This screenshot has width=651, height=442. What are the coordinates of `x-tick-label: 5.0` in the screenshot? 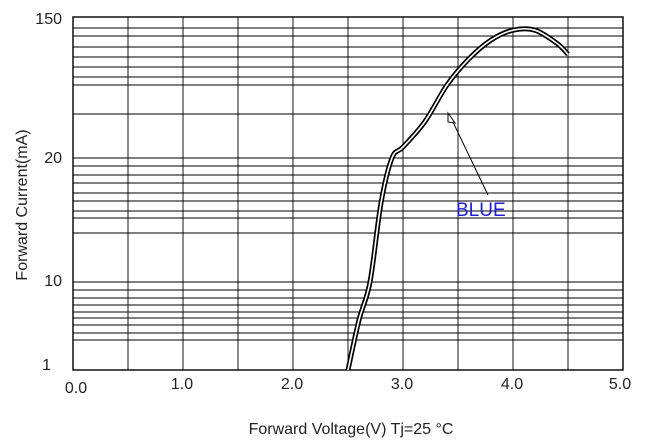 It's located at (620, 384).